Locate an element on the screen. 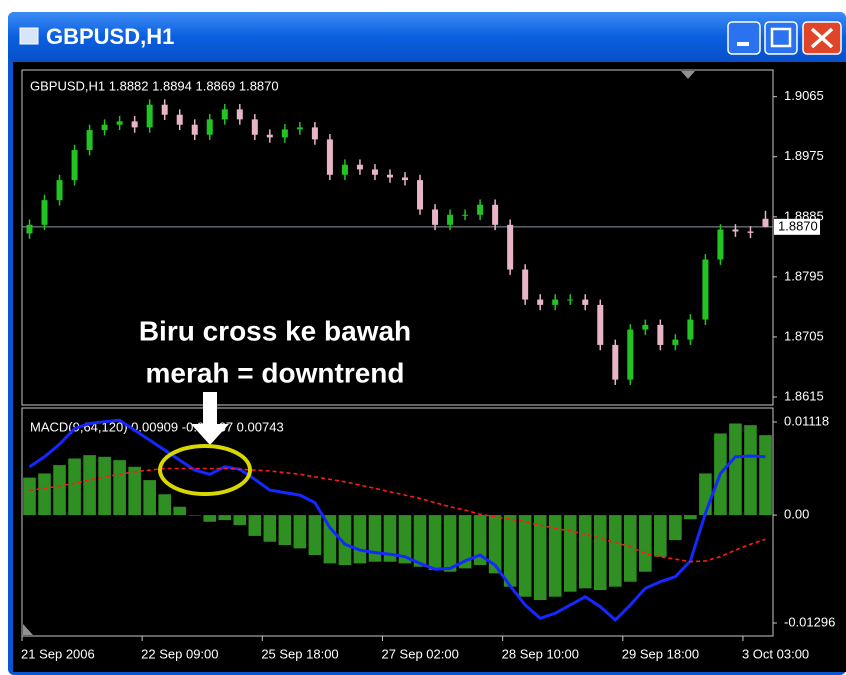 The image size is (846, 675). minimize-button is located at coordinates (744, 38).